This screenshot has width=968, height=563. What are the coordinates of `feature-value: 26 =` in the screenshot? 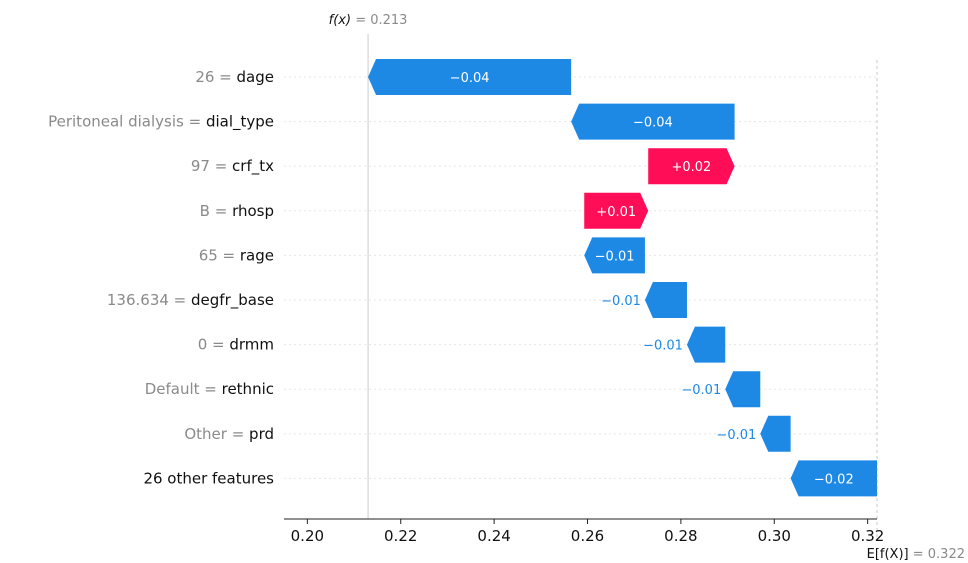 It's located at (215, 77).